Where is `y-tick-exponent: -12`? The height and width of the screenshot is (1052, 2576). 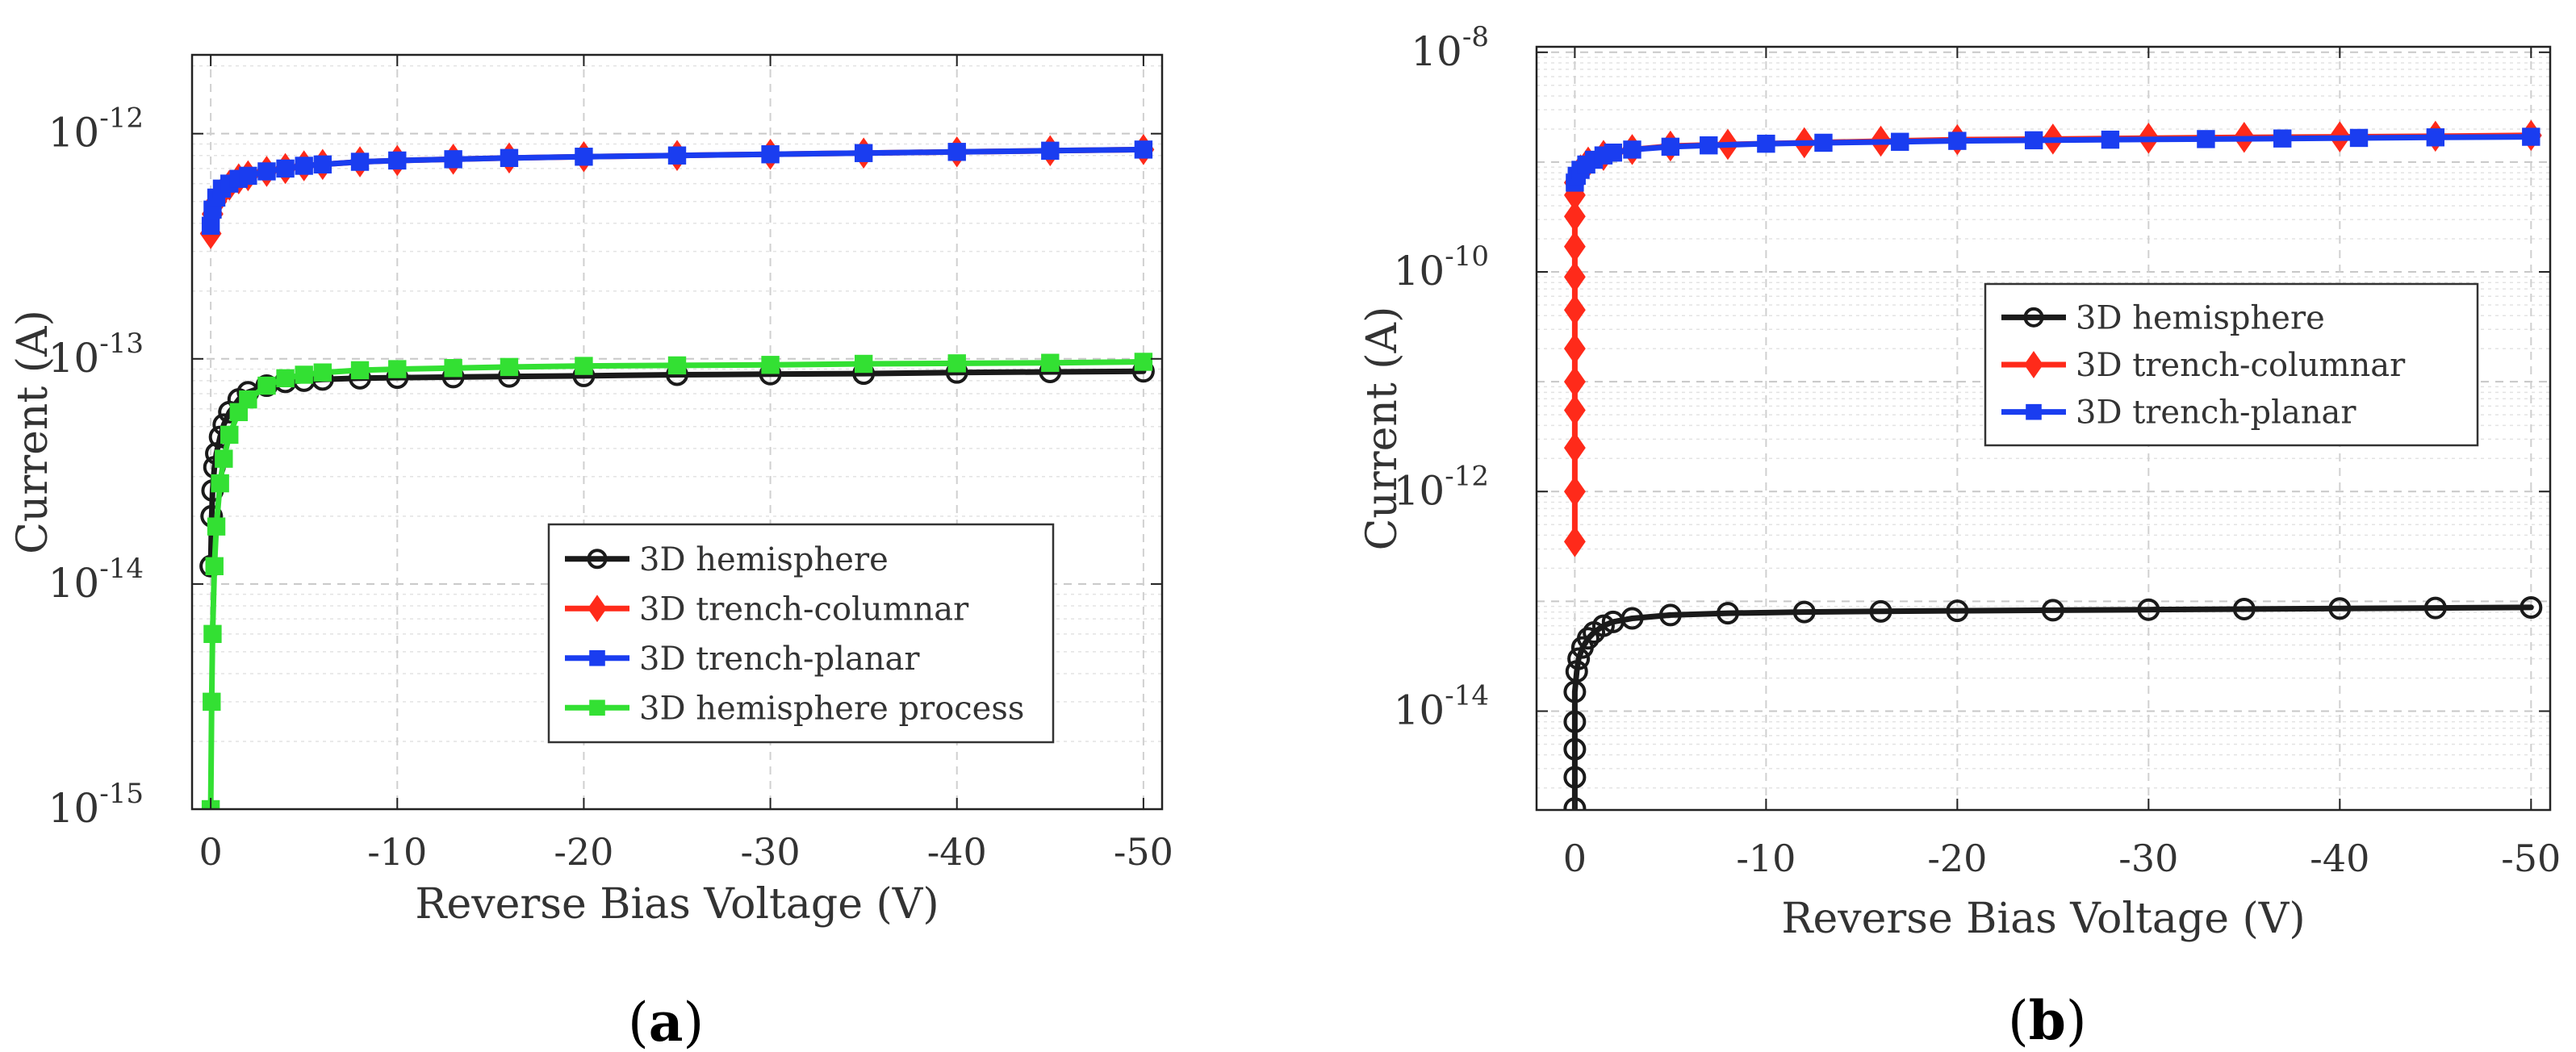
y-tick-exponent: -12 is located at coordinates (121, 118).